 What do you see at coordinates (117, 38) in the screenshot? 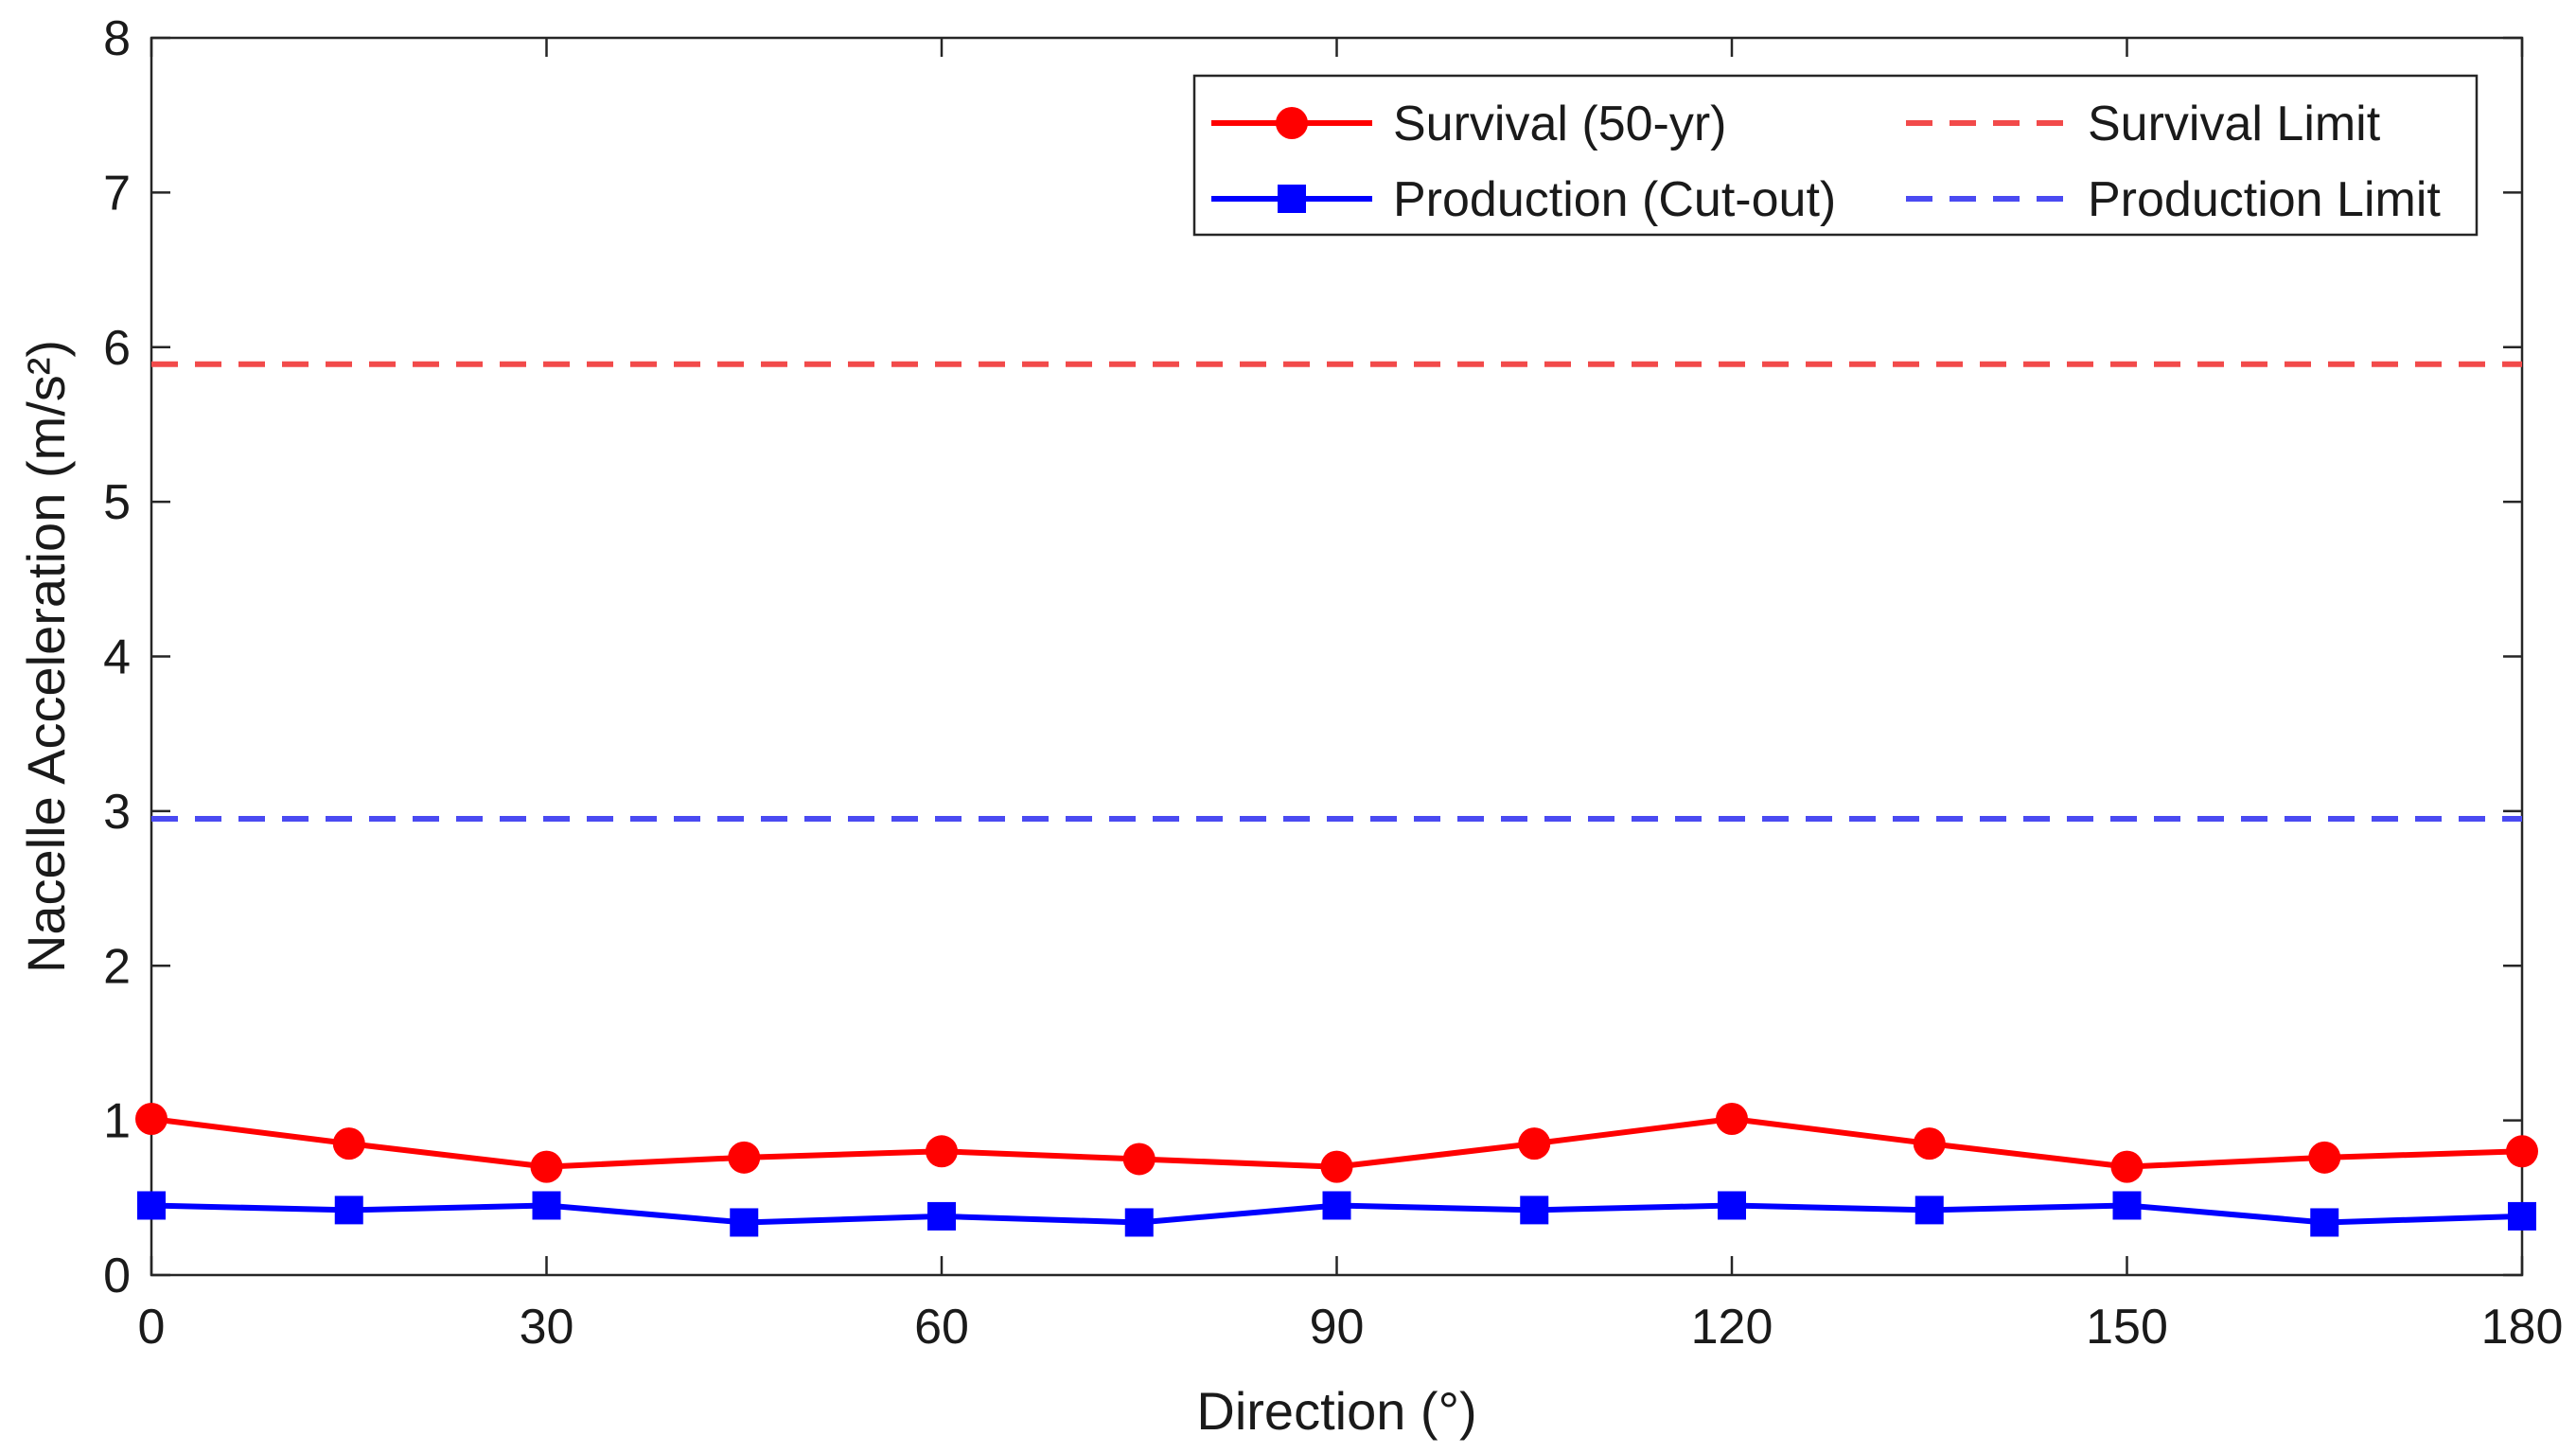
I see `y-tick-label: 8` at bounding box center [117, 38].